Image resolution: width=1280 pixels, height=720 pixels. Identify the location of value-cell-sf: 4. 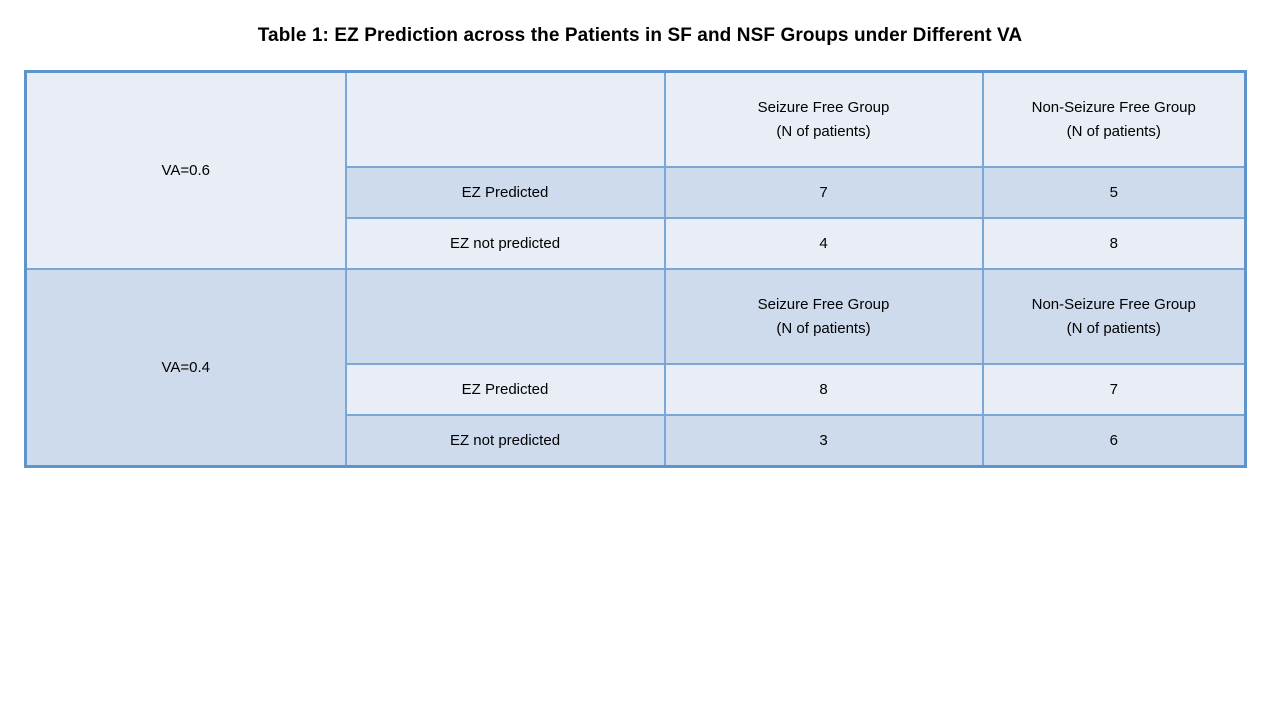
(823, 243).